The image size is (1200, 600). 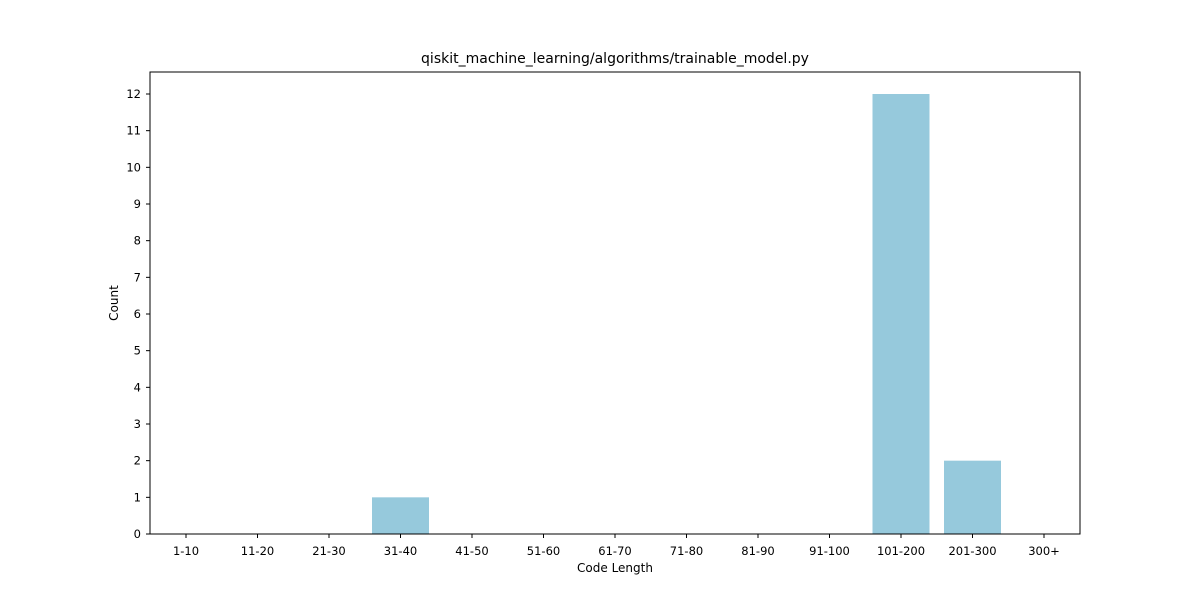 I want to click on y-tick-label: 1, so click(x=137, y=497).